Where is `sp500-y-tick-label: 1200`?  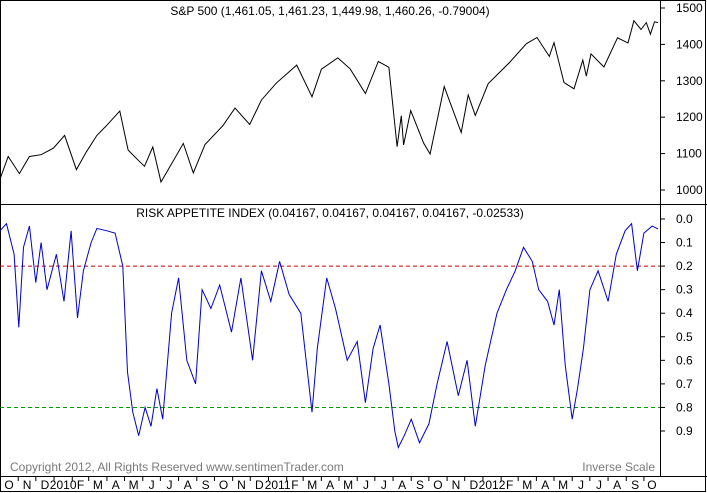 sp500-y-tick-label: 1200 is located at coordinates (689, 117).